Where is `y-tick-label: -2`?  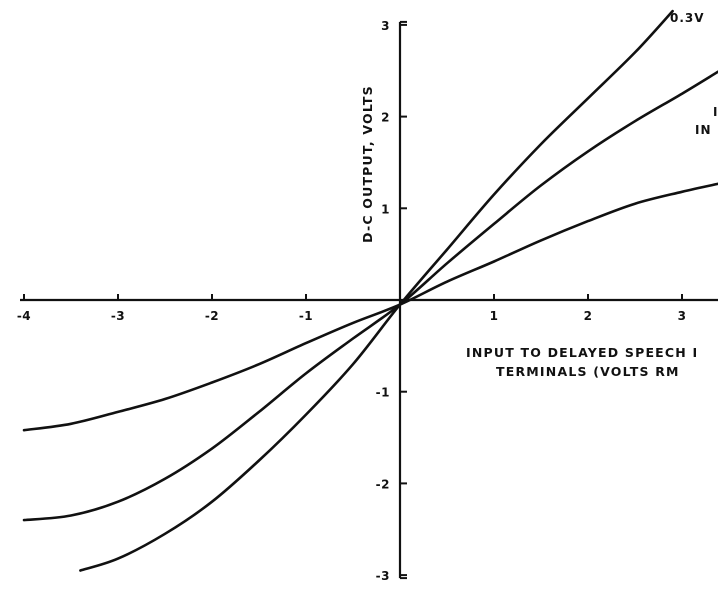
y-tick-label: -2 is located at coordinates (383, 484).